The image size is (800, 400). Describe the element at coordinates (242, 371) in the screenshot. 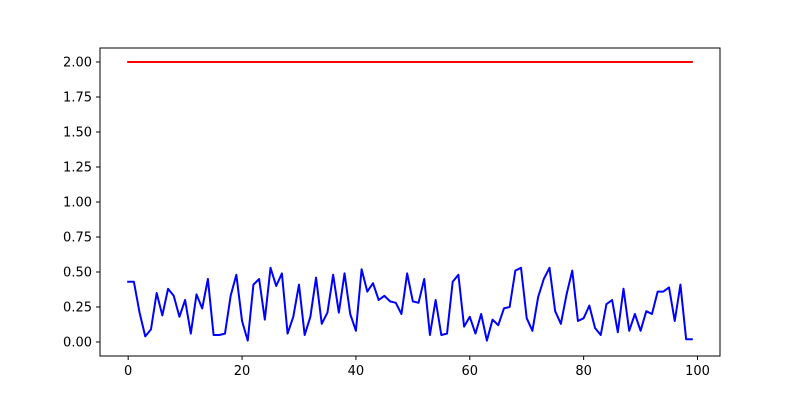

I see `x-tick-label: 20` at that location.